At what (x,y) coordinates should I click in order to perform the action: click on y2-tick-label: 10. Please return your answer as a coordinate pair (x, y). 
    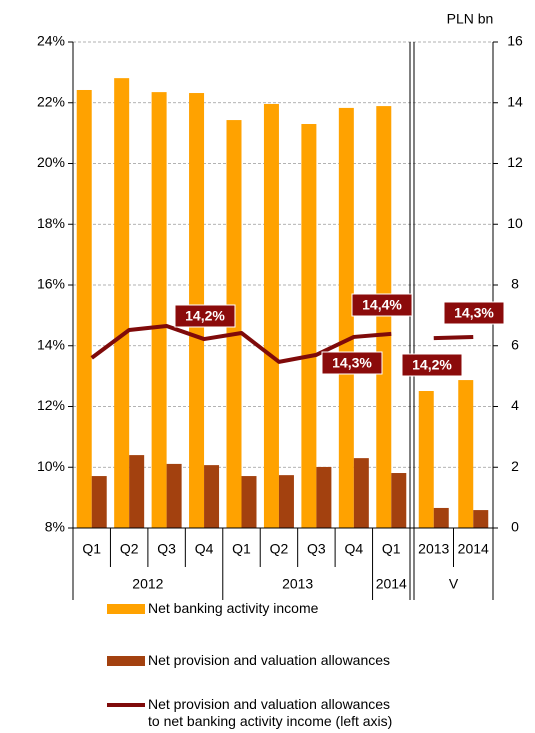
    Looking at the image, I should click on (515, 223).